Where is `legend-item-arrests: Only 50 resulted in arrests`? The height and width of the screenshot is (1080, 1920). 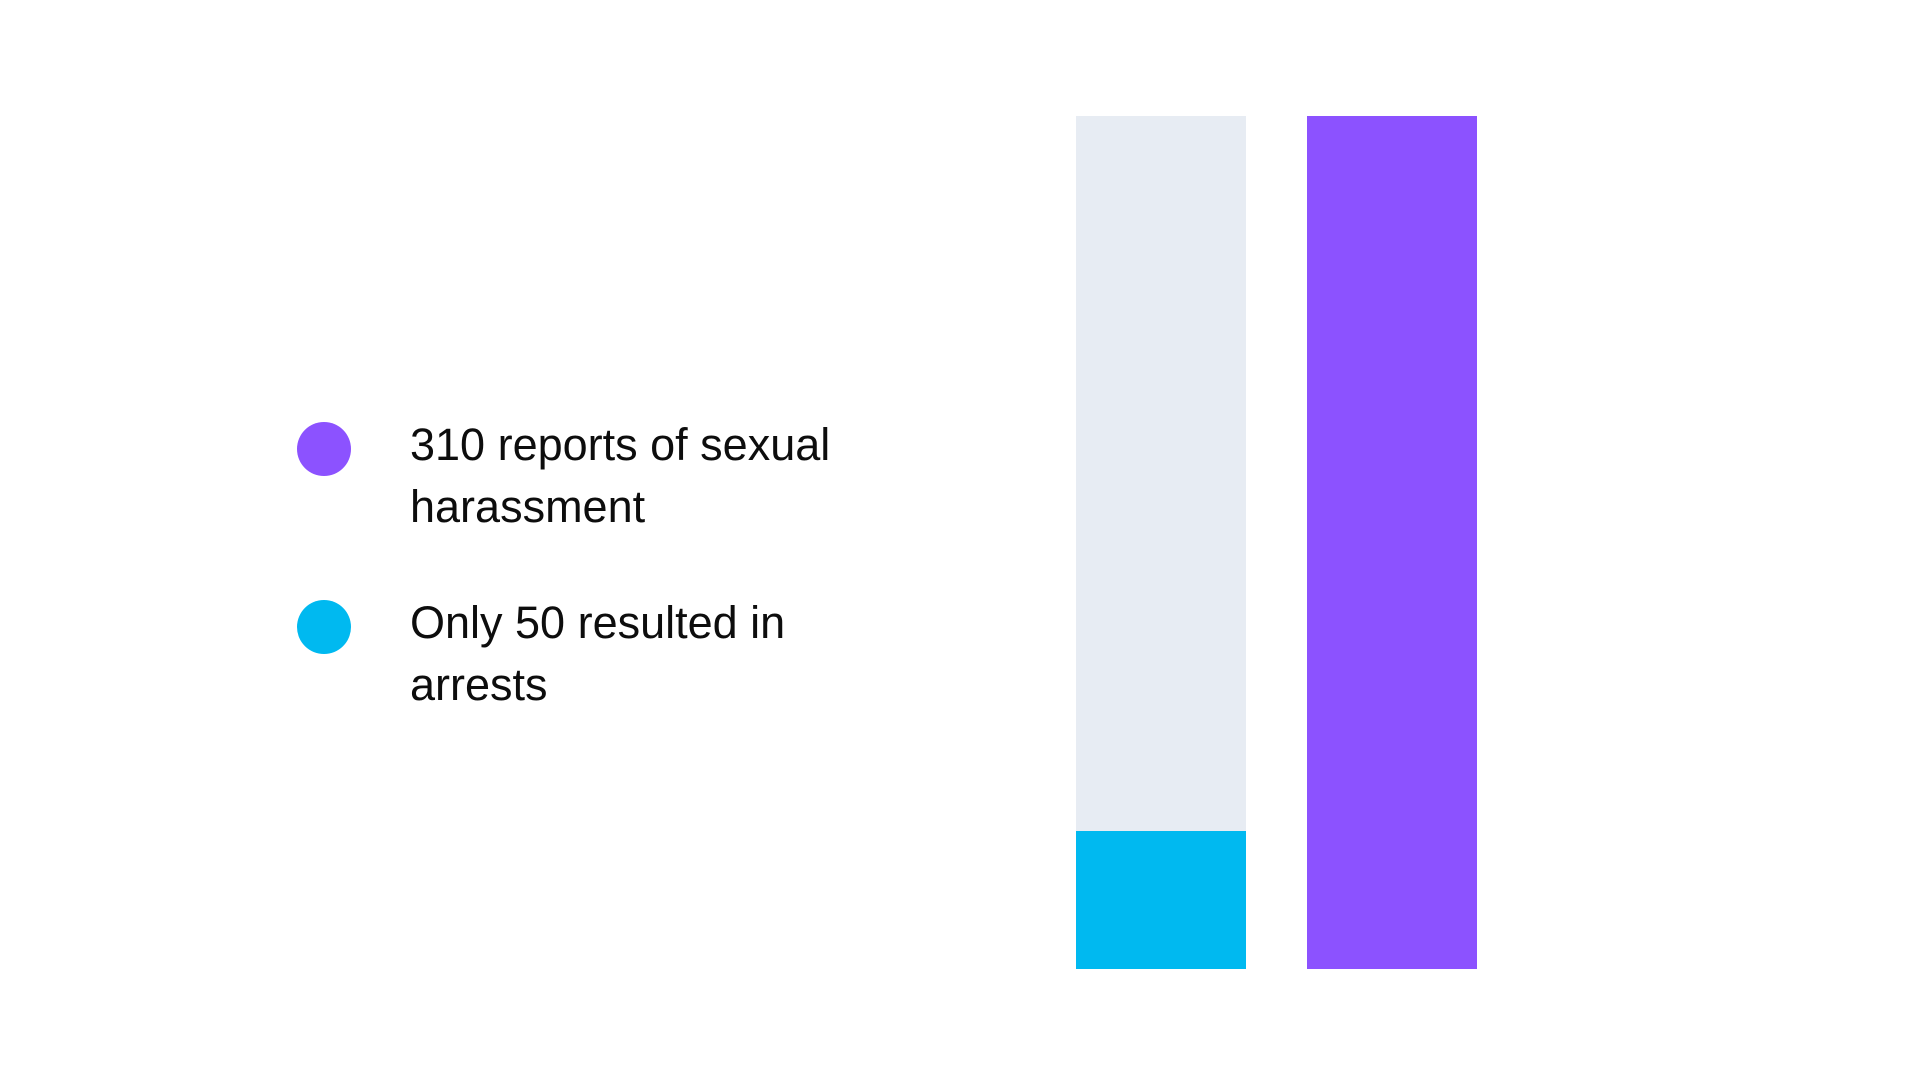
legend-item-arrests: Only 50 resulted in arrests is located at coordinates (563, 654).